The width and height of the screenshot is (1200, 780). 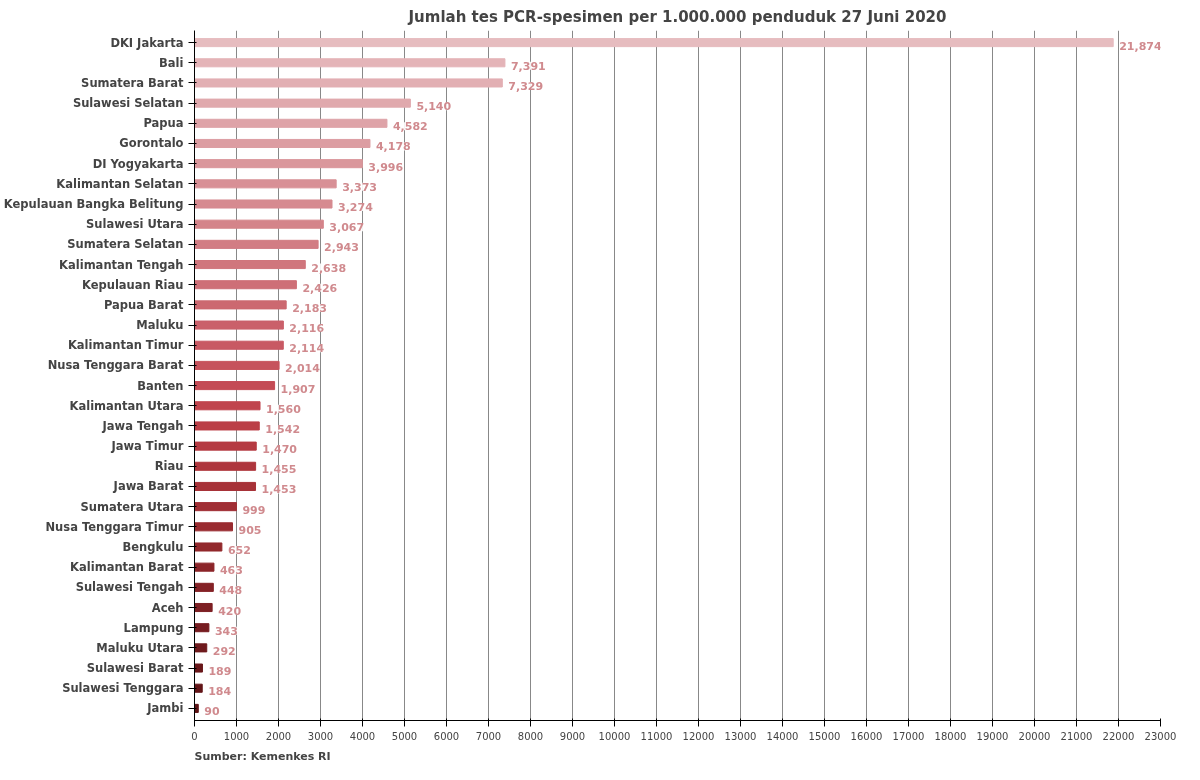 I want to click on data-label: 1,453, so click(x=279, y=490).